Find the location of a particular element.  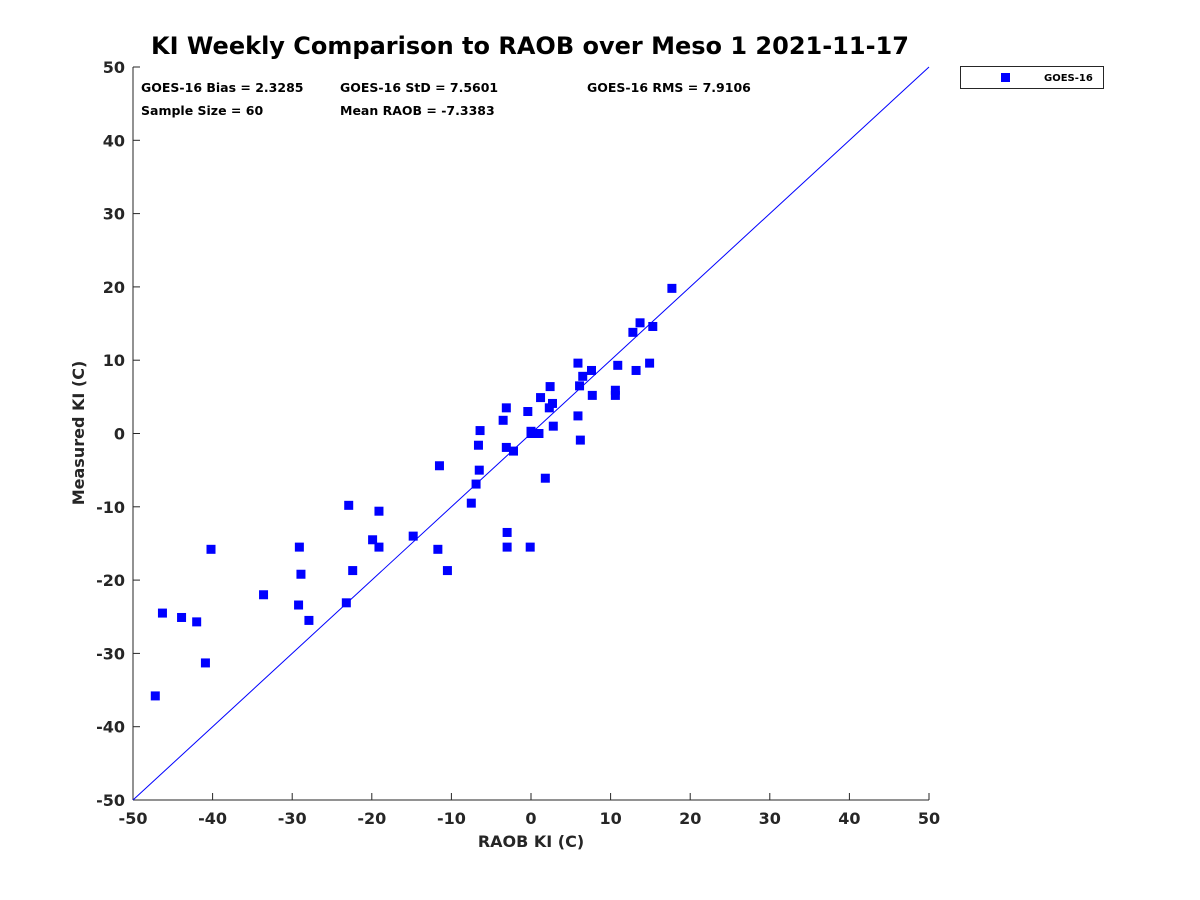

x-tick-label: -30 is located at coordinates (292, 818).